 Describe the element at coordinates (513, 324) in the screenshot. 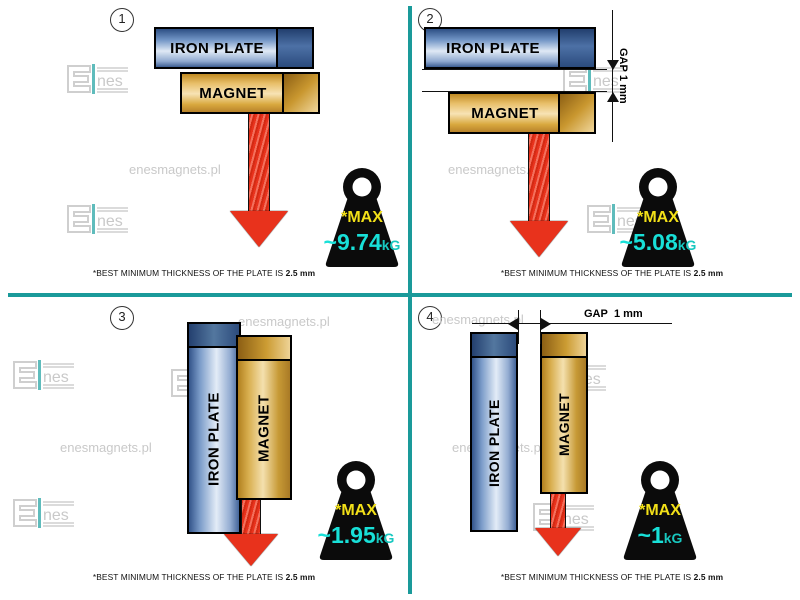

I see `gap-arrow-left` at that location.